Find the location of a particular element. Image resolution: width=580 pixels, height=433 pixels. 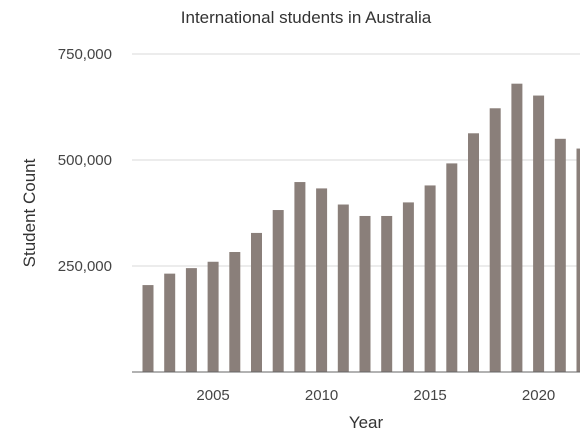

bar-2009 is located at coordinates (300, 277).